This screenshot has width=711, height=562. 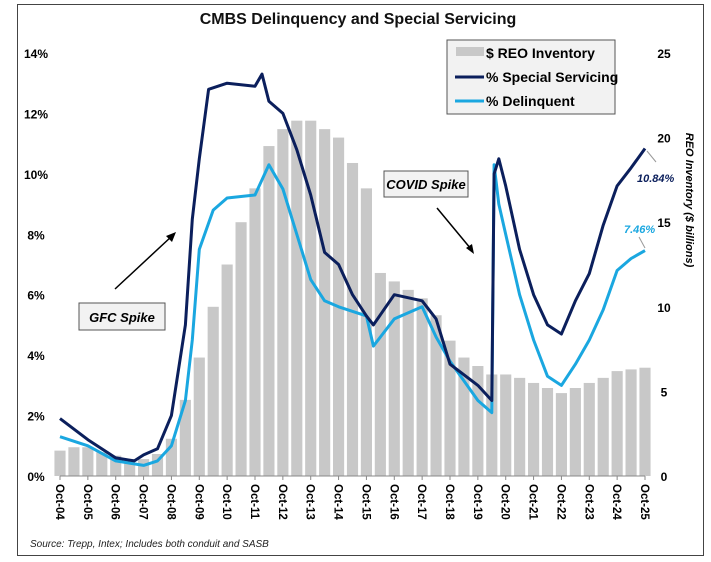 I want to click on y-left-tick-label: 0%, so click(x=36, y=477).